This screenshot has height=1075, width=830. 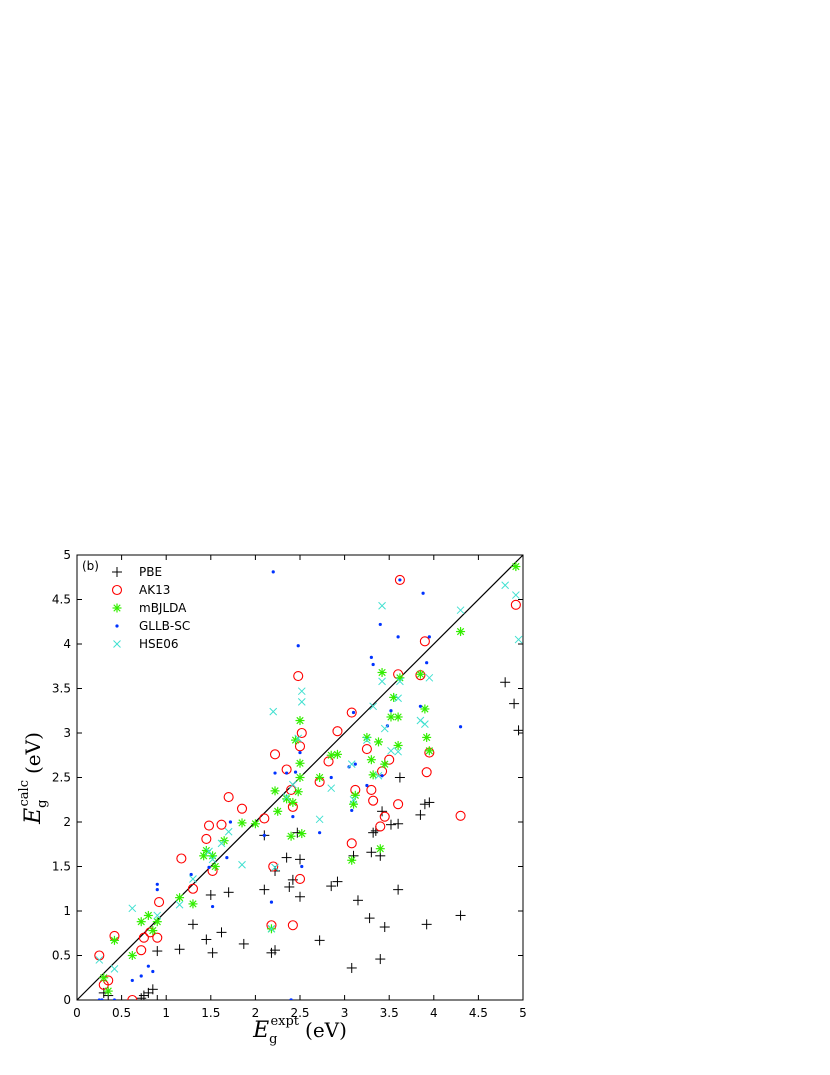 What do you see at coordinates (299, 1030) in the screenshot?
I see `x-axis-title: Eg expt (eV)` at bounding box center [299, 1030].